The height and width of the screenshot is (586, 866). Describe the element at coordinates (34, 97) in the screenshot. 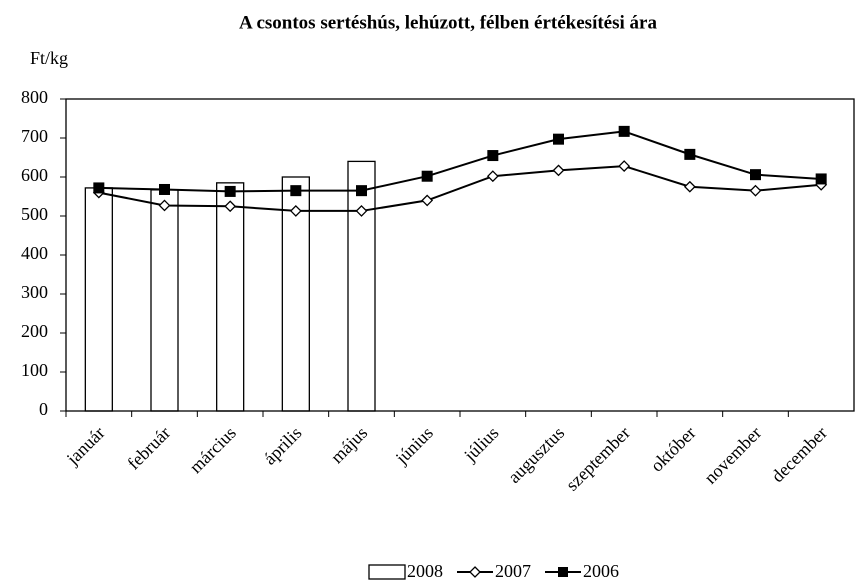

I see `y-tick-label: 800` at that location.